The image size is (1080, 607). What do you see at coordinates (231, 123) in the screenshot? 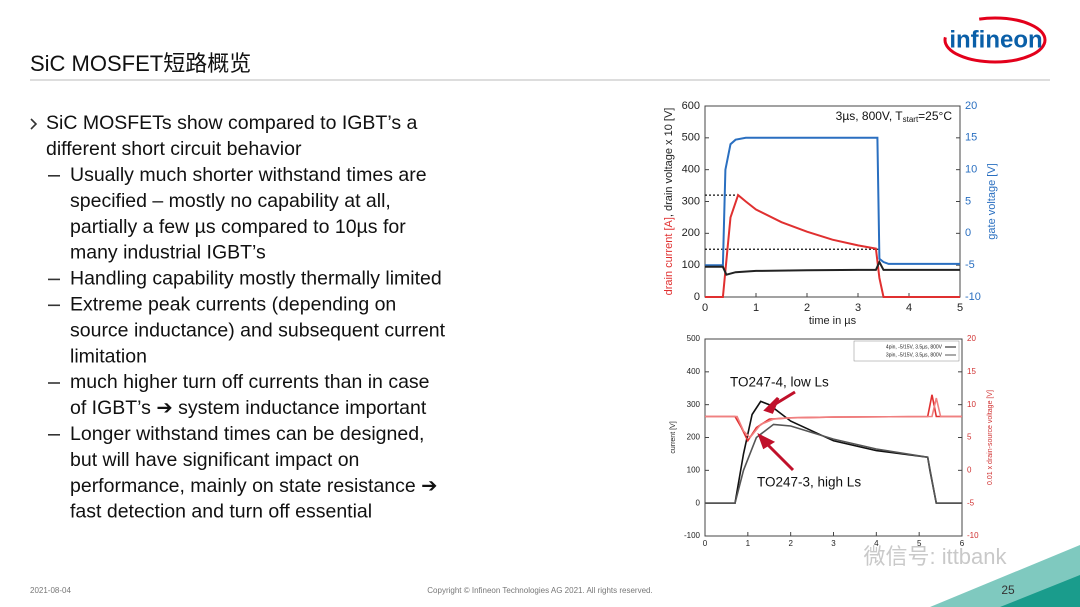
I see `bullet-text: SiC MOSFETs show compared to IGBT’s a` at bounding box center [231, 123].